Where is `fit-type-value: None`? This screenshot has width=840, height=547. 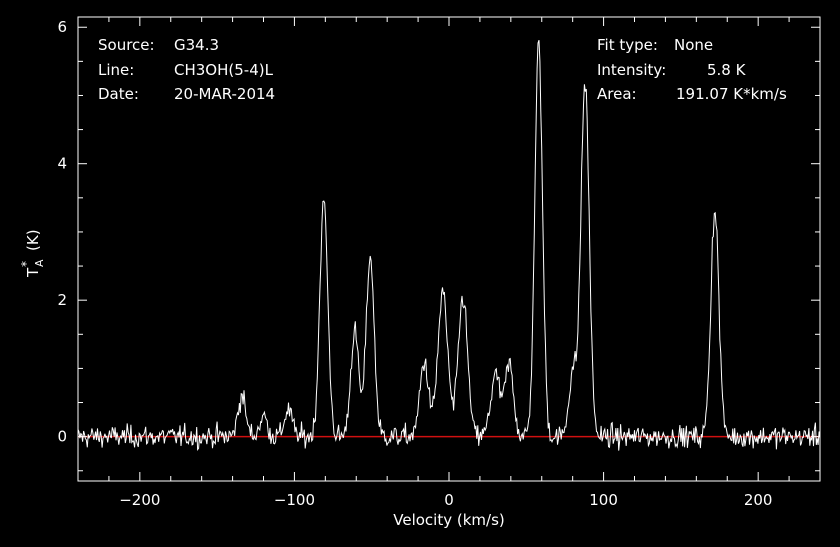 fit-type-value: None is located at coordinates (693, 45).